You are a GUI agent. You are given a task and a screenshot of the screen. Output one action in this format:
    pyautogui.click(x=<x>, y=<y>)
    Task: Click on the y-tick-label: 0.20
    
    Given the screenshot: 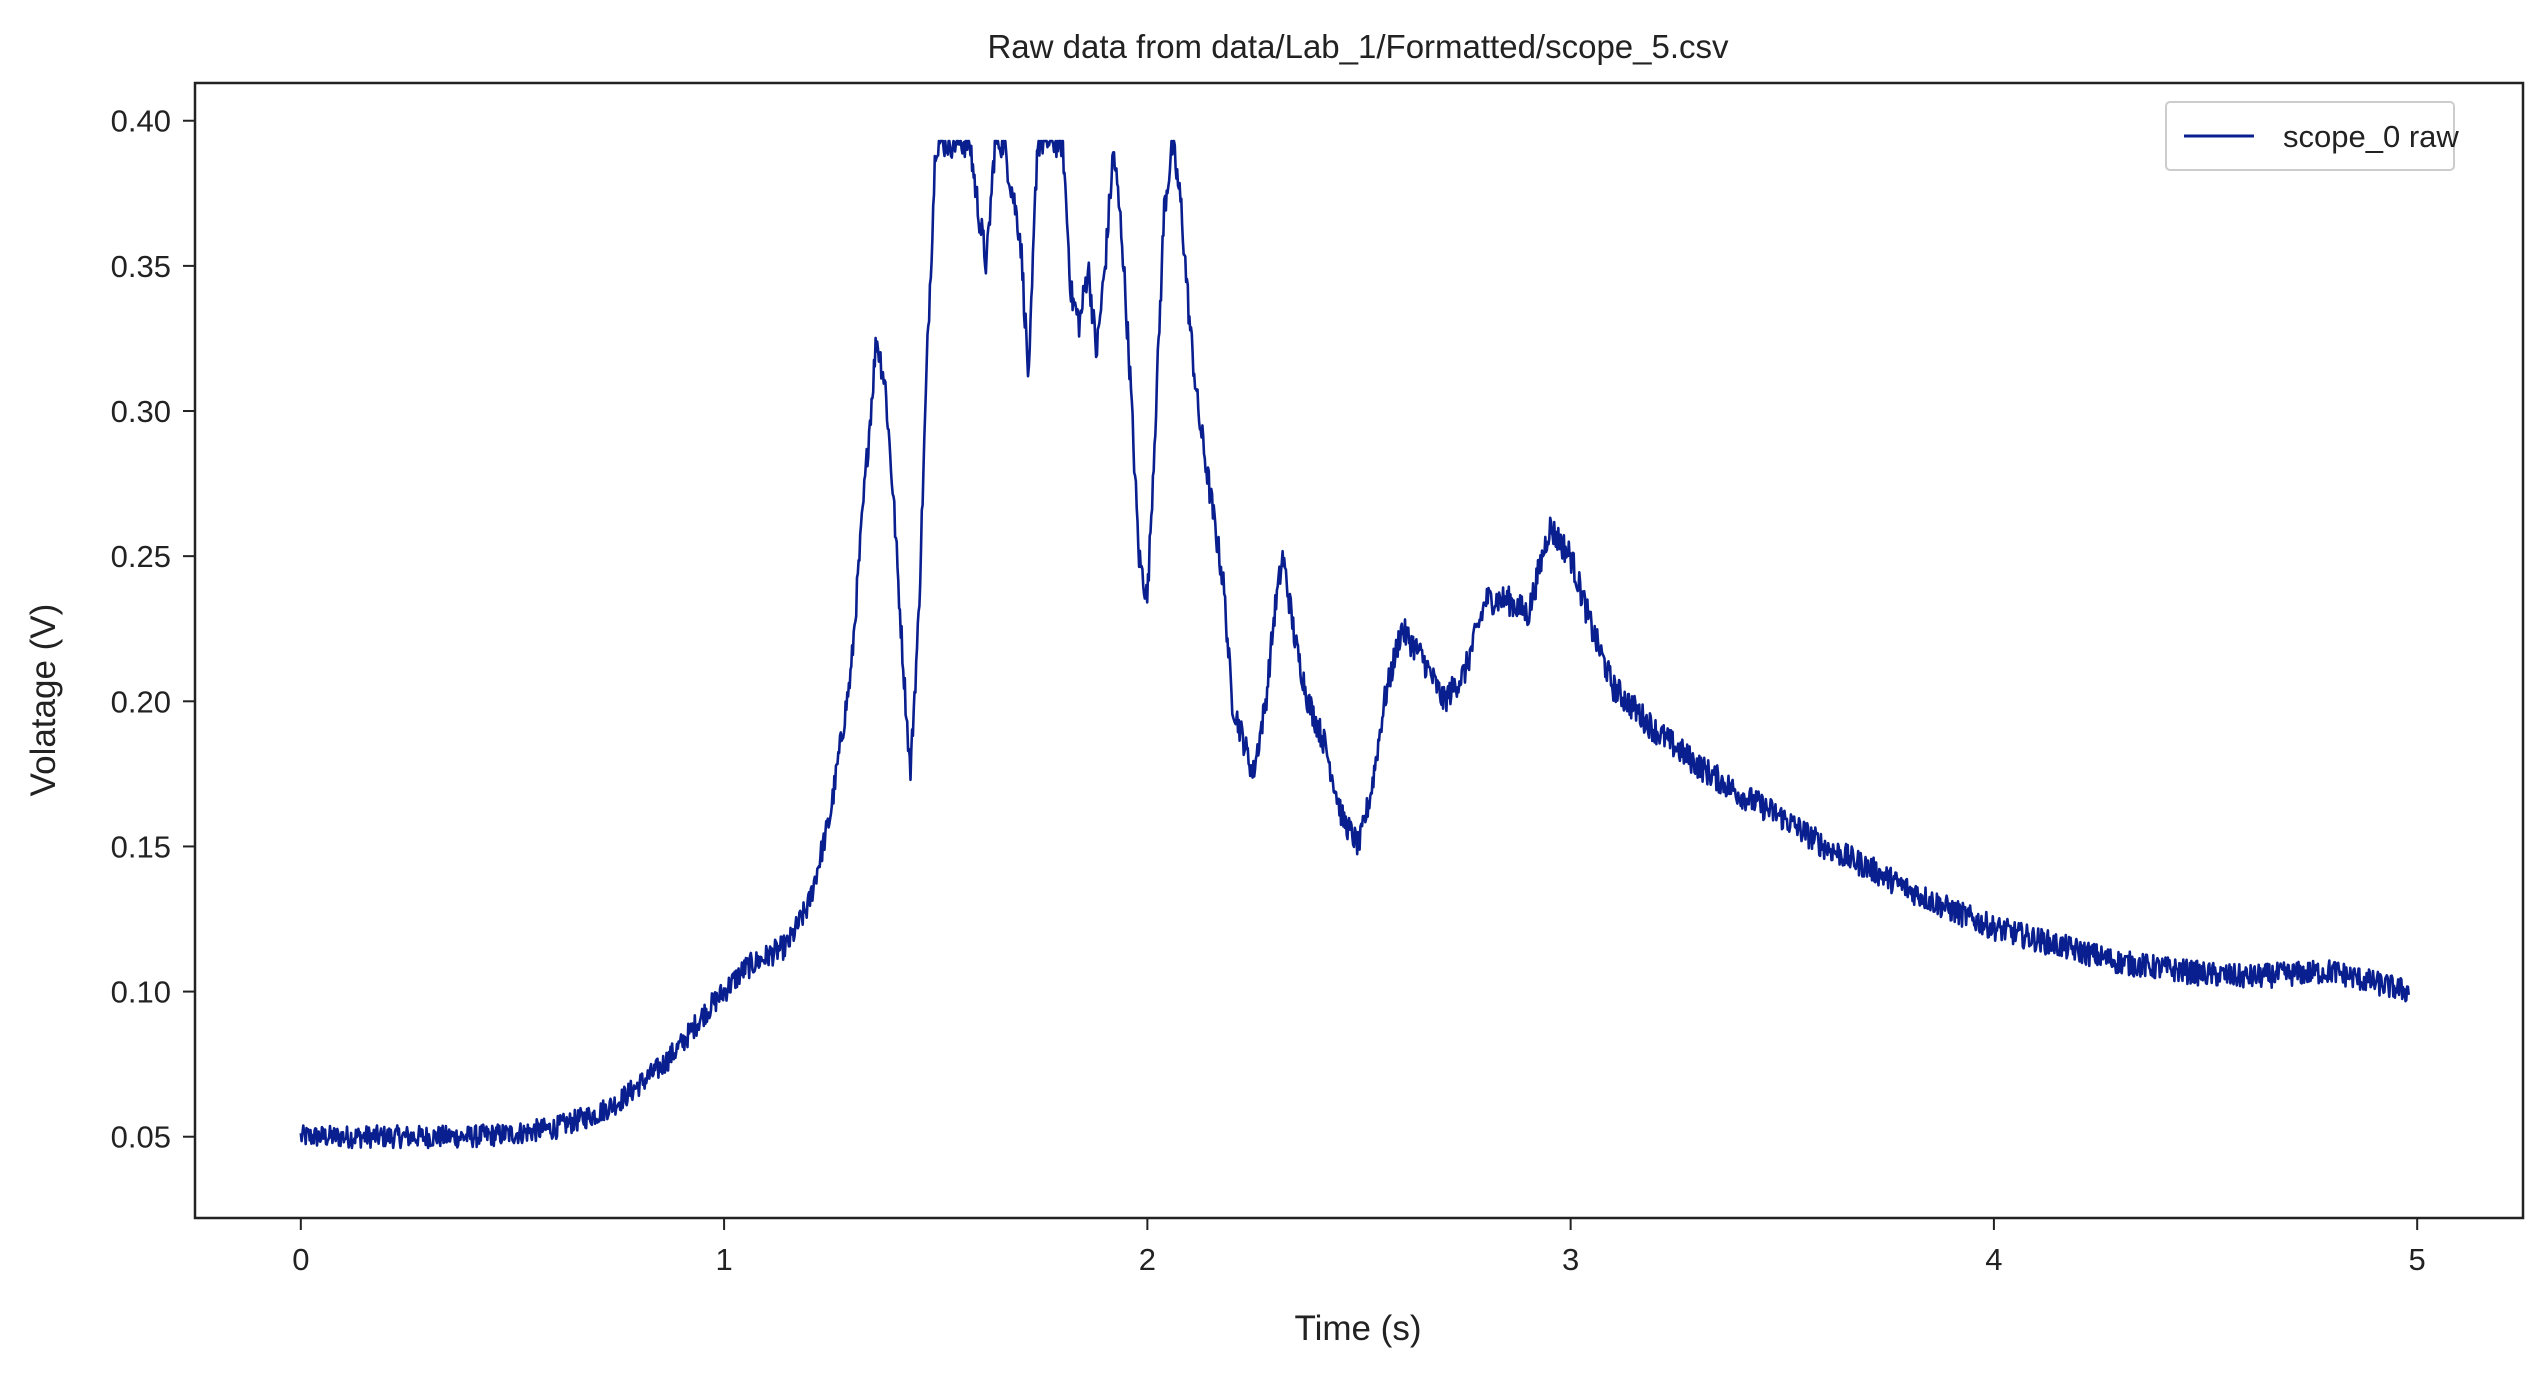 What is the action you would take?
    pyautogui.click(x=141, y=701)
    